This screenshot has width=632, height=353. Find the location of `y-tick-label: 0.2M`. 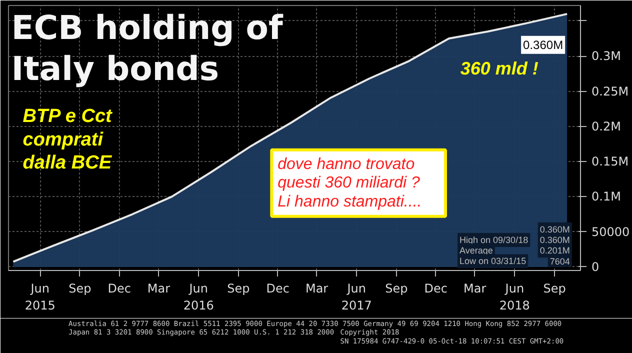

y-tick-label: 0.2M is located at coordinates (606, 126).